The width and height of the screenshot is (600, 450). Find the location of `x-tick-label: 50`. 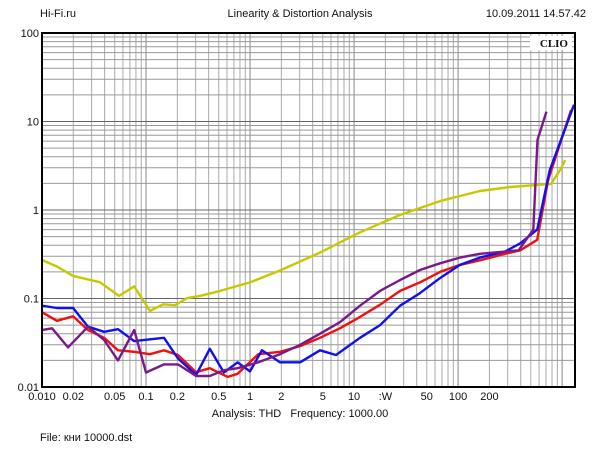

x-tick-label: 50 is located at coordinates (427, 397).